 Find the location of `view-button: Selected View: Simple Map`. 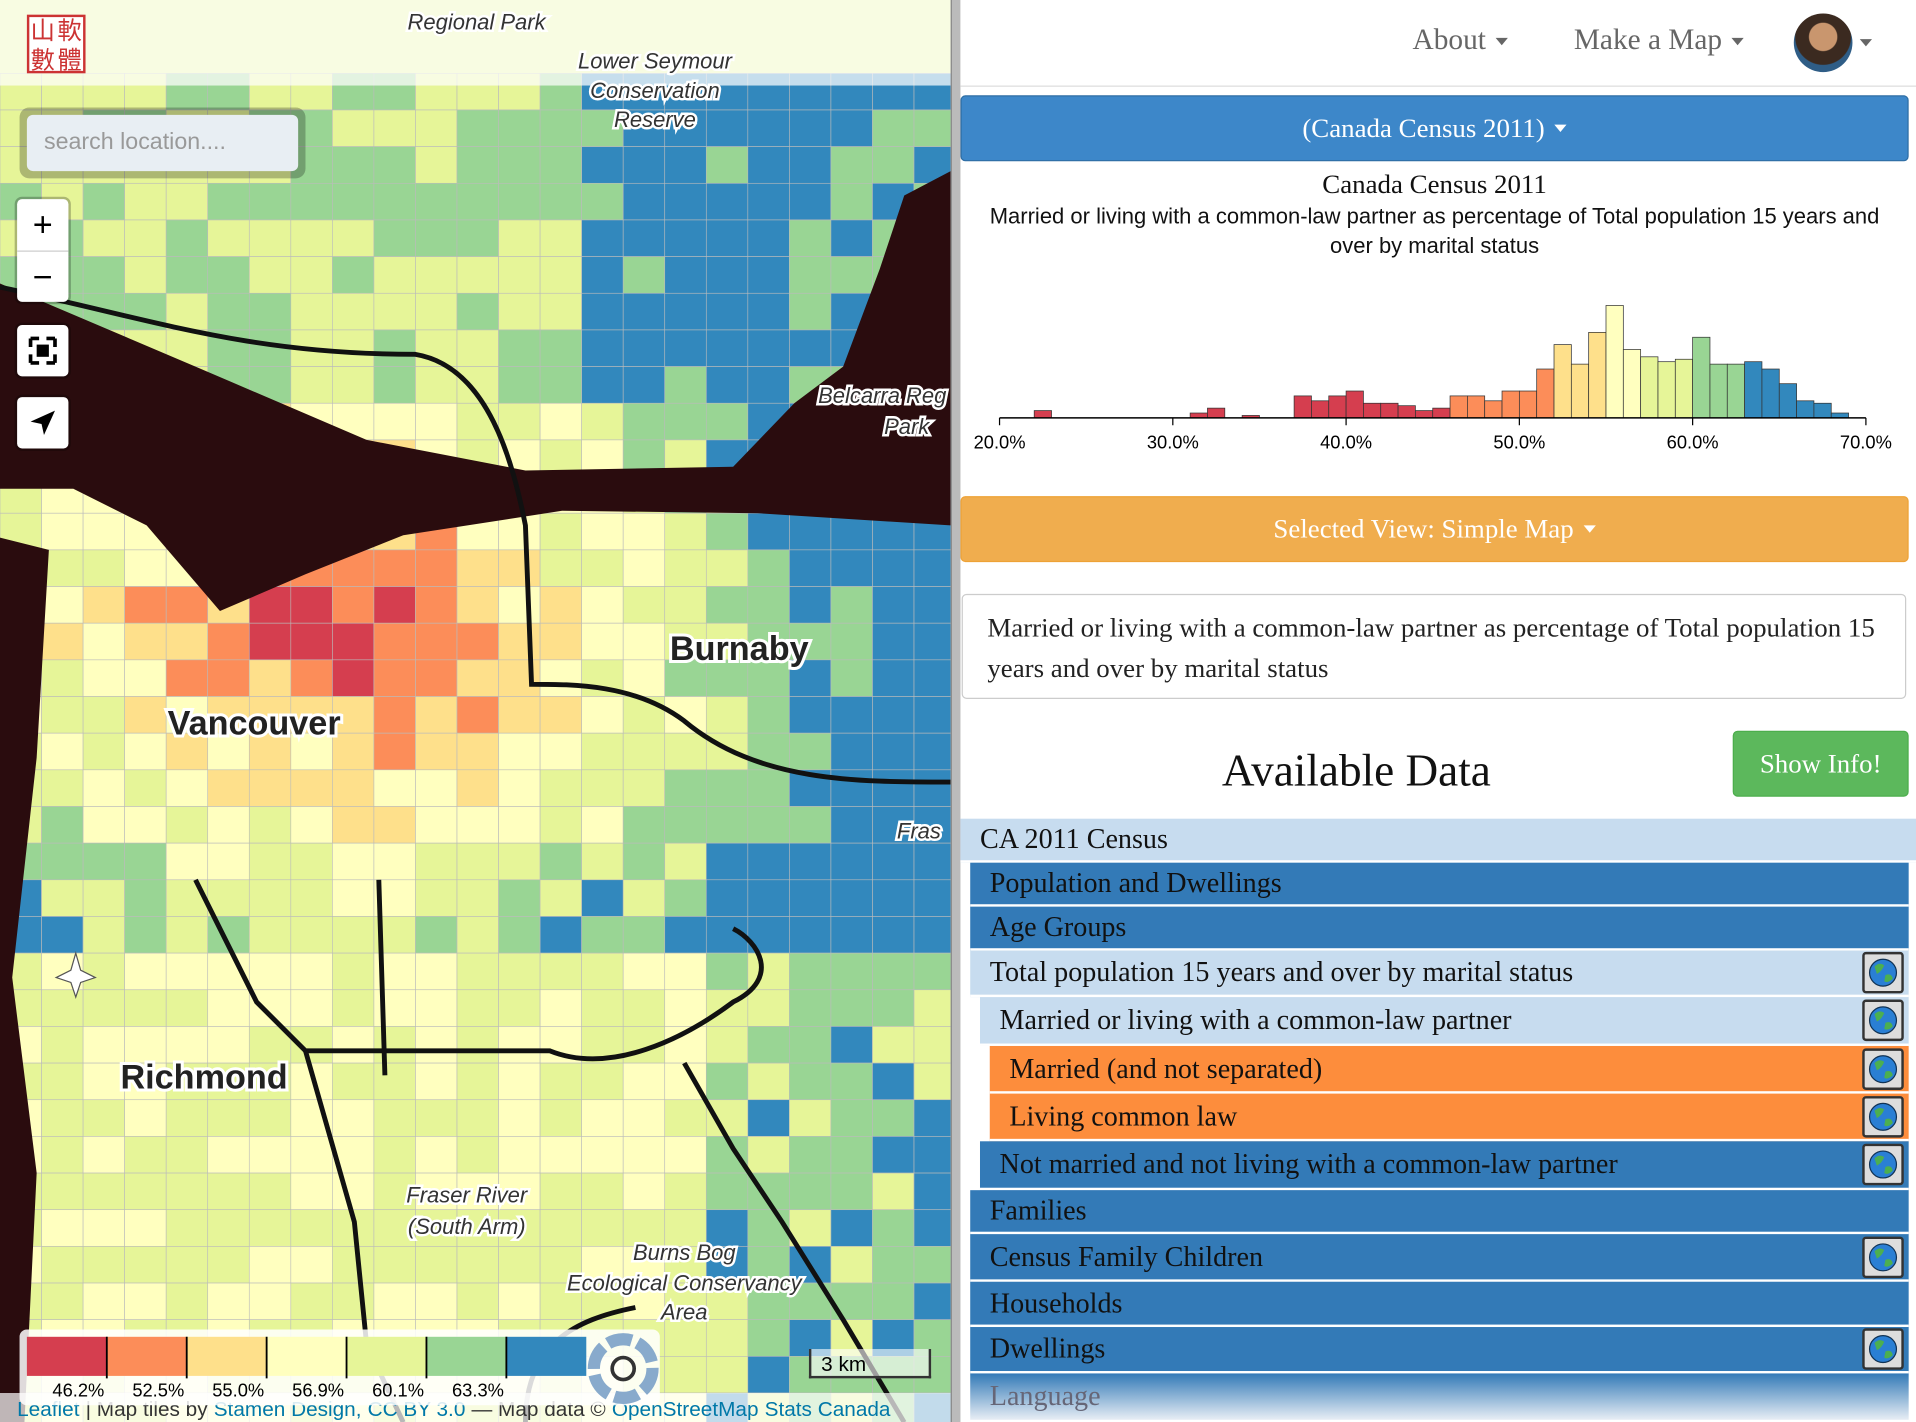

view-button: Selected View: Simple Map is located at coordinates (1434, 529).